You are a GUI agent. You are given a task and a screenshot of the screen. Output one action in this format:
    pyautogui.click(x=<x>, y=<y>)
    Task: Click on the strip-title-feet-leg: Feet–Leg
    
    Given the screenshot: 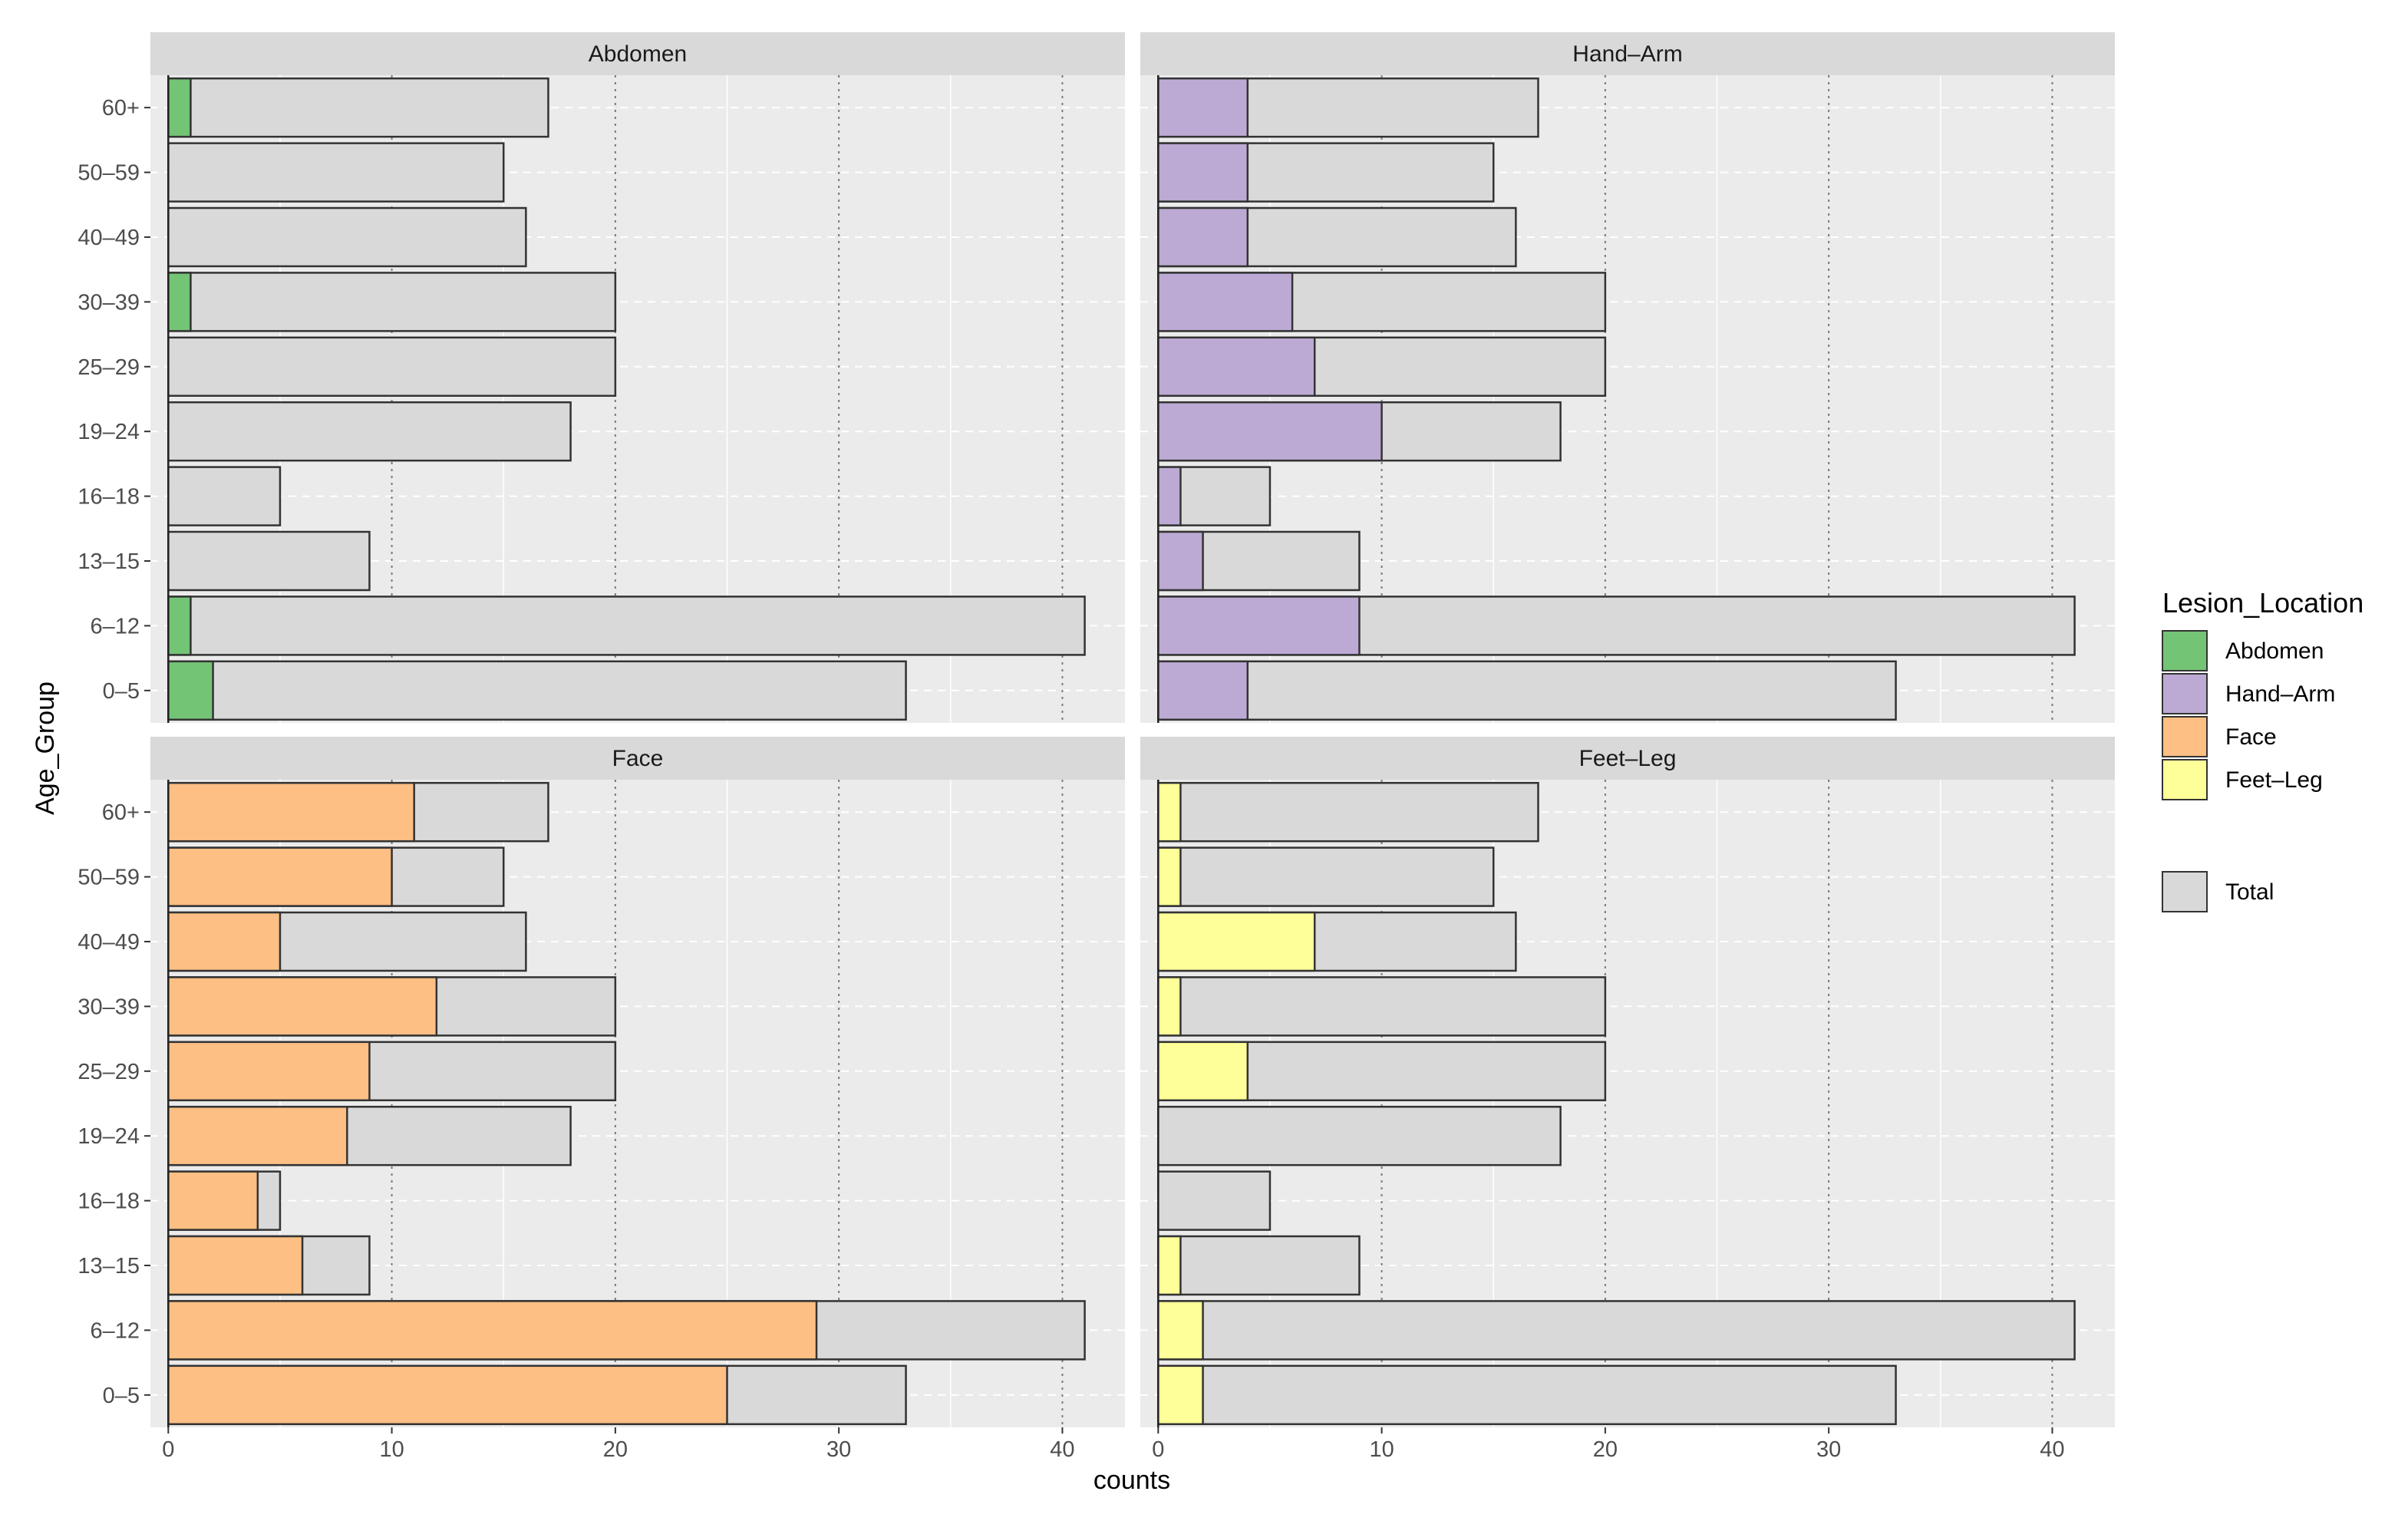 What is the action you would take?
    pyautogui.click(x=1628, y=759)
    